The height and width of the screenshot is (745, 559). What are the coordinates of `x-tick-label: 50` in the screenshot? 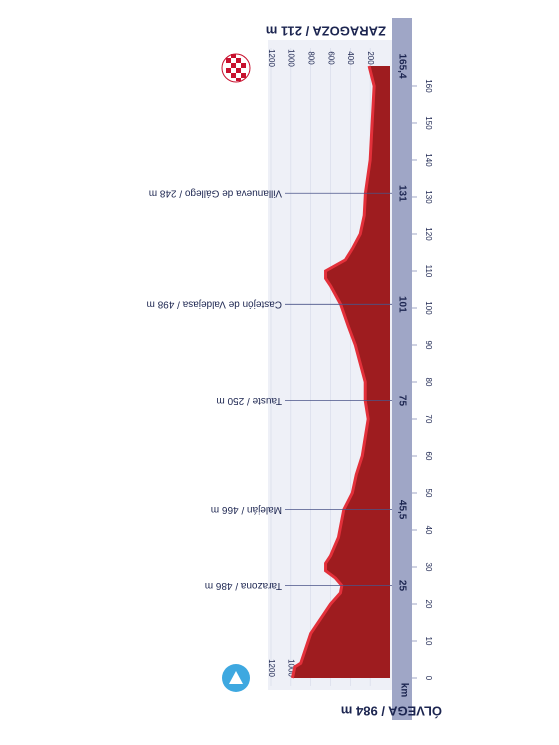 It's located at (428, 493).